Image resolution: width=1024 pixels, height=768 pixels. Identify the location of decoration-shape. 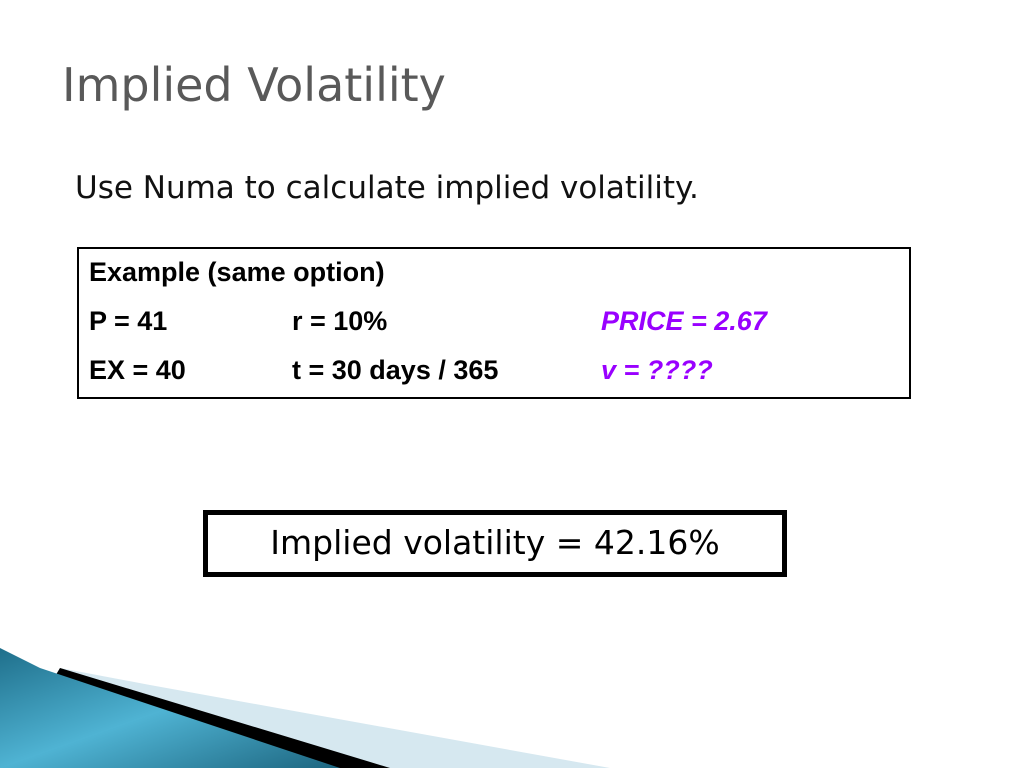
(170, 708).